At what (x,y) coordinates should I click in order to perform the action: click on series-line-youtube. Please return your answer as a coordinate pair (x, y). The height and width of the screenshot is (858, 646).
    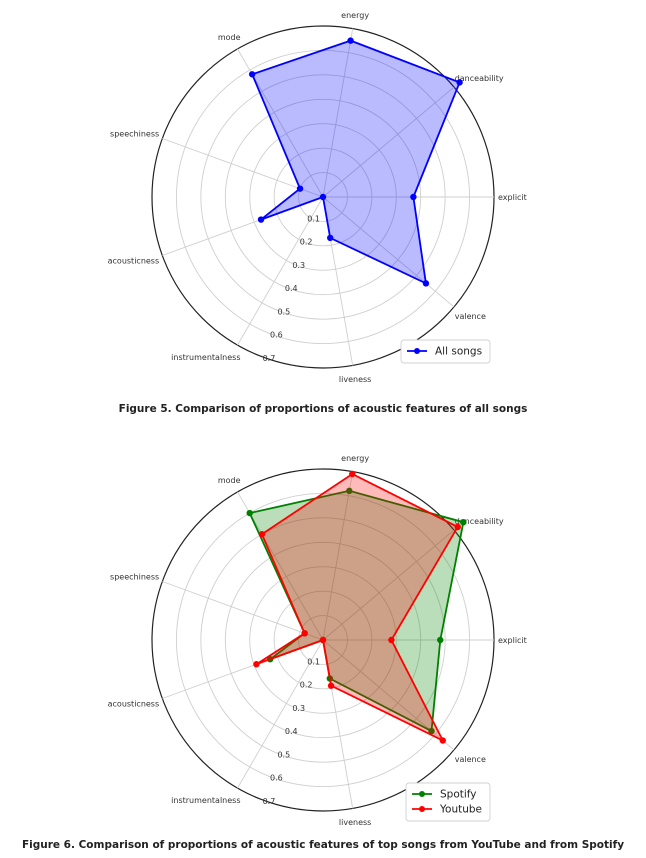
    Looking at the image, I should click on (357, 607).